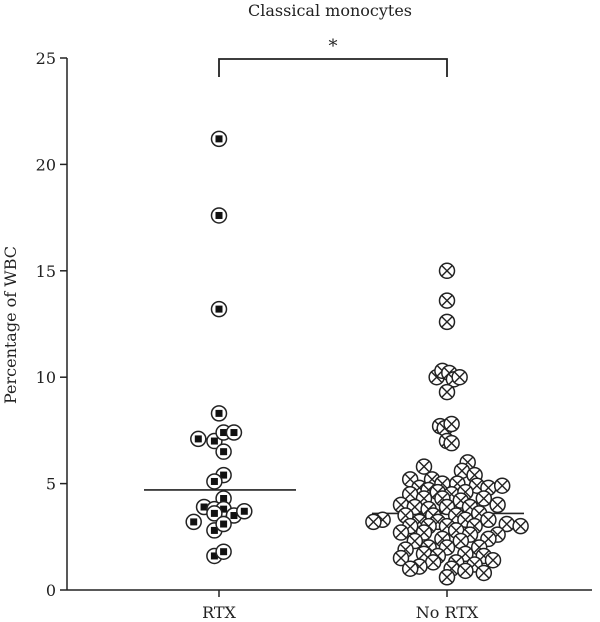 The height and width of the screenshot is (622, 600). Describe the element at coordinates (10, 325) in the screenshot. I see `y-axis-label: Percentage of WBC` at that location.